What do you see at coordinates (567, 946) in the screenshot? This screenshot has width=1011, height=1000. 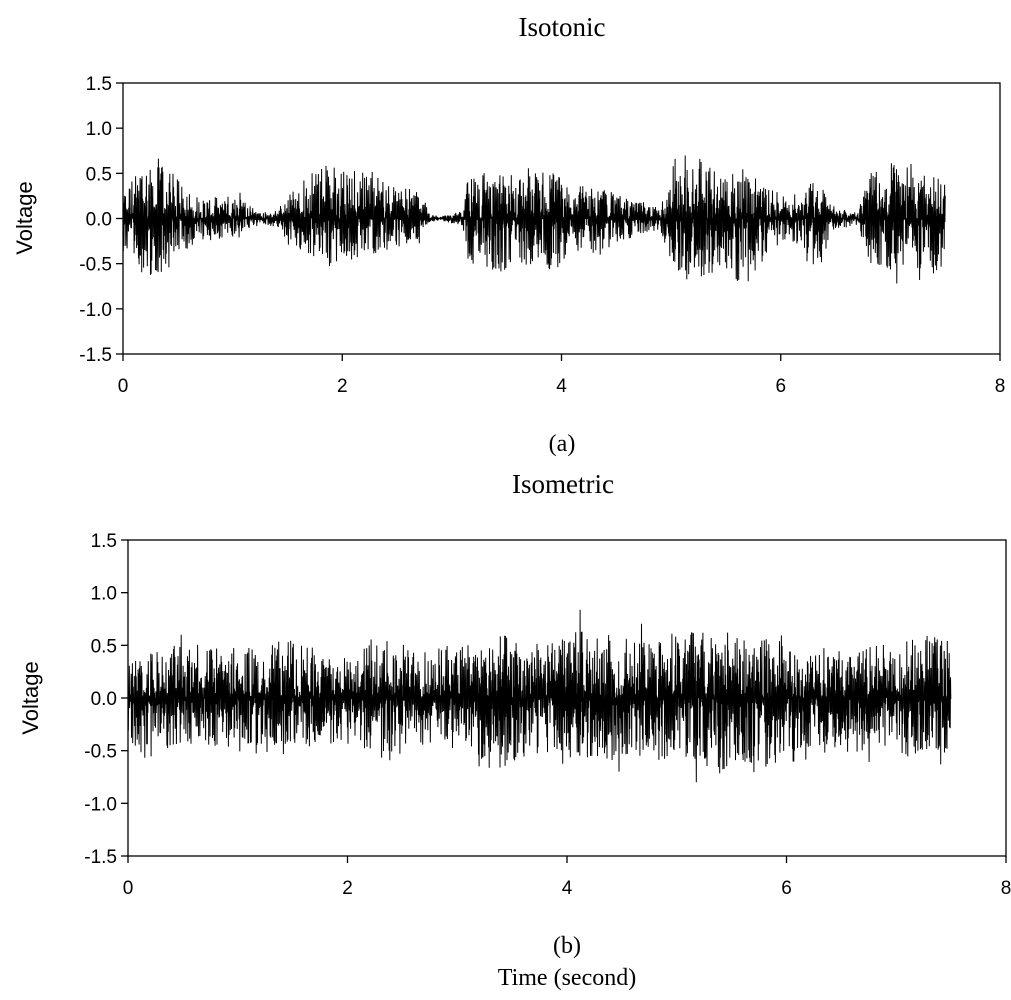 I see `chart-caption: (b)` at bounding box center [567, 946].